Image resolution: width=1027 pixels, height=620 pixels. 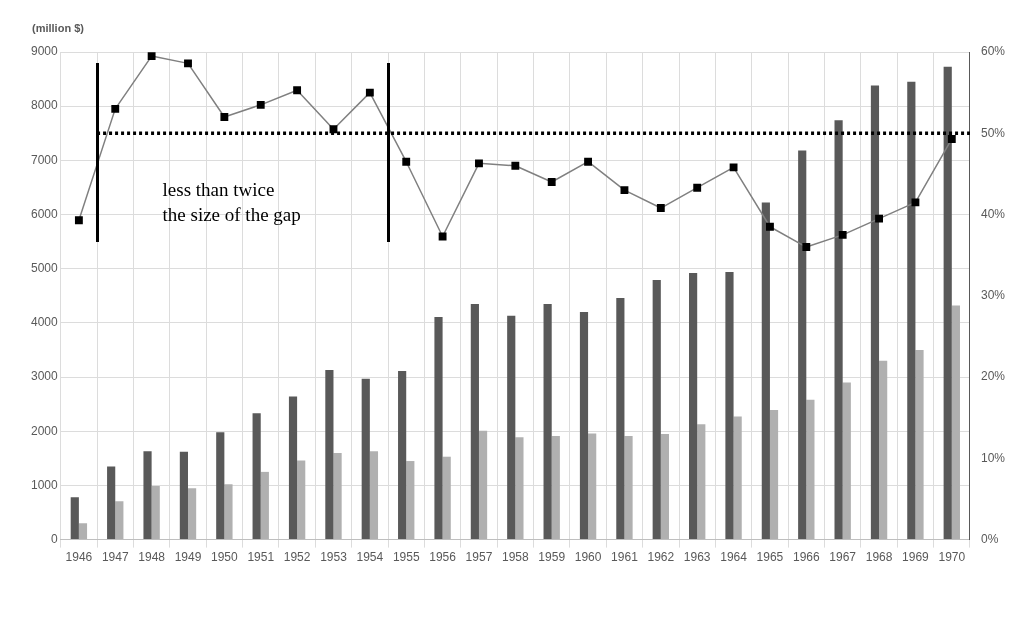 I want to click on x-tick-label: 1963, so click(x=697, y=557).